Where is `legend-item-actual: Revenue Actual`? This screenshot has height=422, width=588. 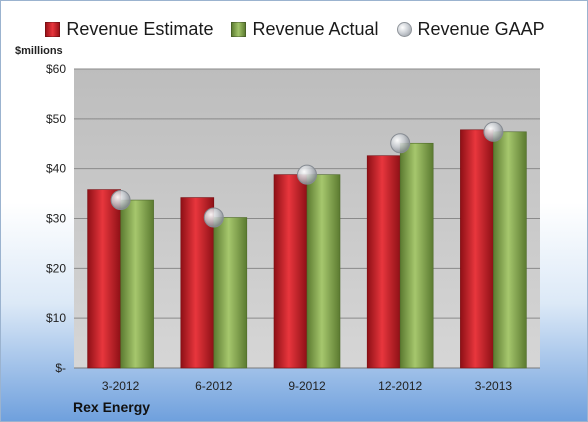 legend-item-actual: Revenue Actual is located at coordinates (305, 29).